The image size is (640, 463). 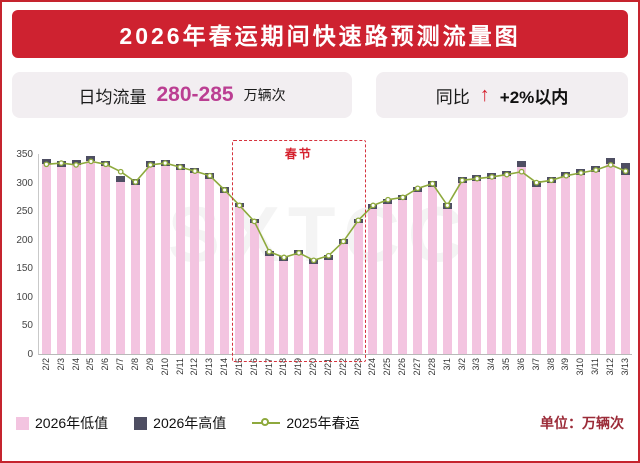 I want to click on yoy-label: 同比, so click(x=452, y=97).